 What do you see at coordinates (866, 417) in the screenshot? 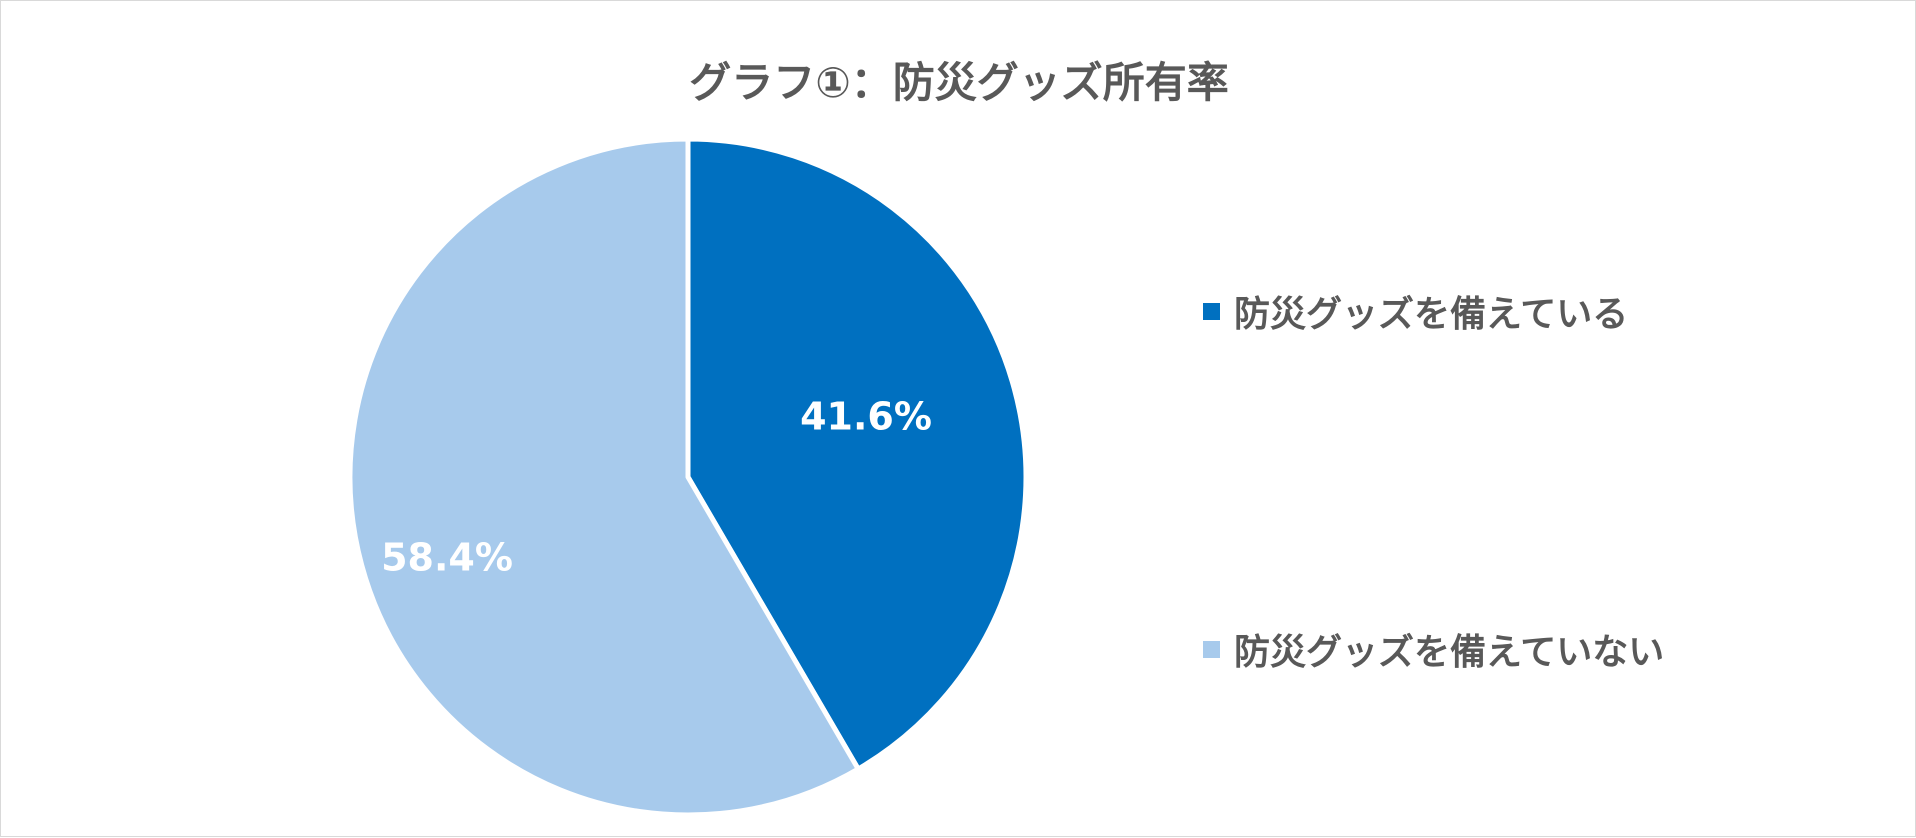
I see `data-label-has-goods: 41.6%` at bounding box center [866, 417].